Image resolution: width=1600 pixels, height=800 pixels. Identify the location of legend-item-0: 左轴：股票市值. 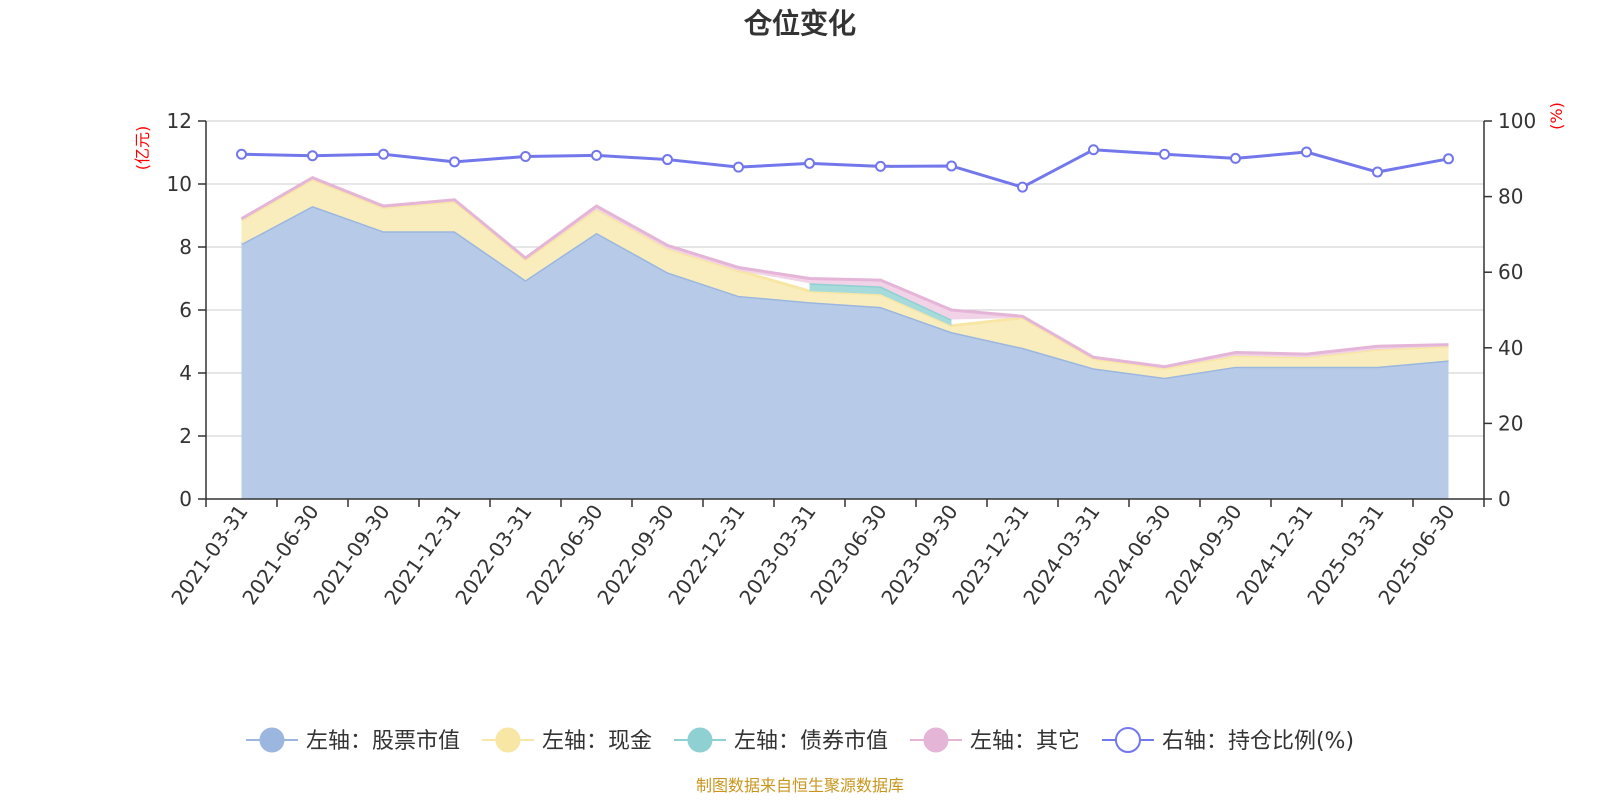
(352, 740).